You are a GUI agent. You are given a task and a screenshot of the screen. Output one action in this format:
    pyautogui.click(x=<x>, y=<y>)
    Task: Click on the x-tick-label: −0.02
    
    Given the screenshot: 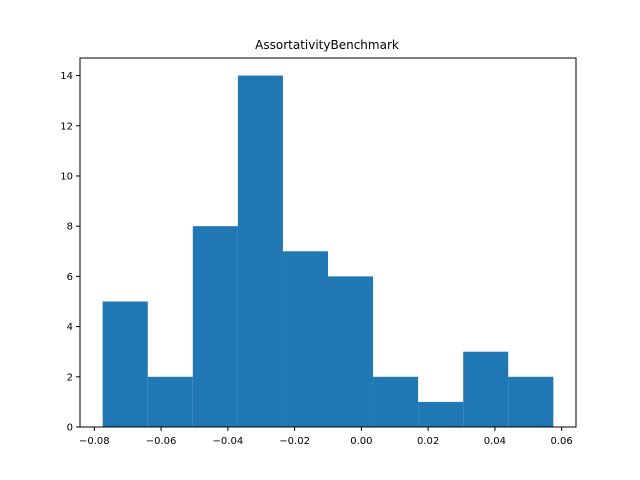 What is the action you would take?
    pyautogui.click(x=294, y=441)
    